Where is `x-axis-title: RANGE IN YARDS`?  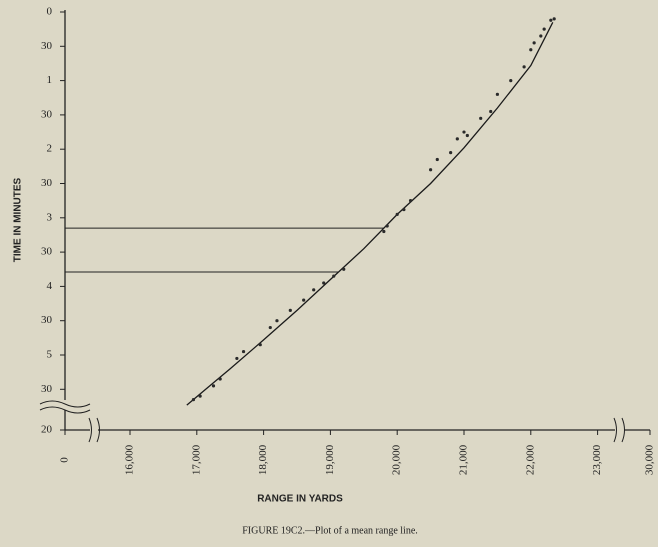
x-axis-title: RANGE IN YARDS is located at coordinates (300, 499).